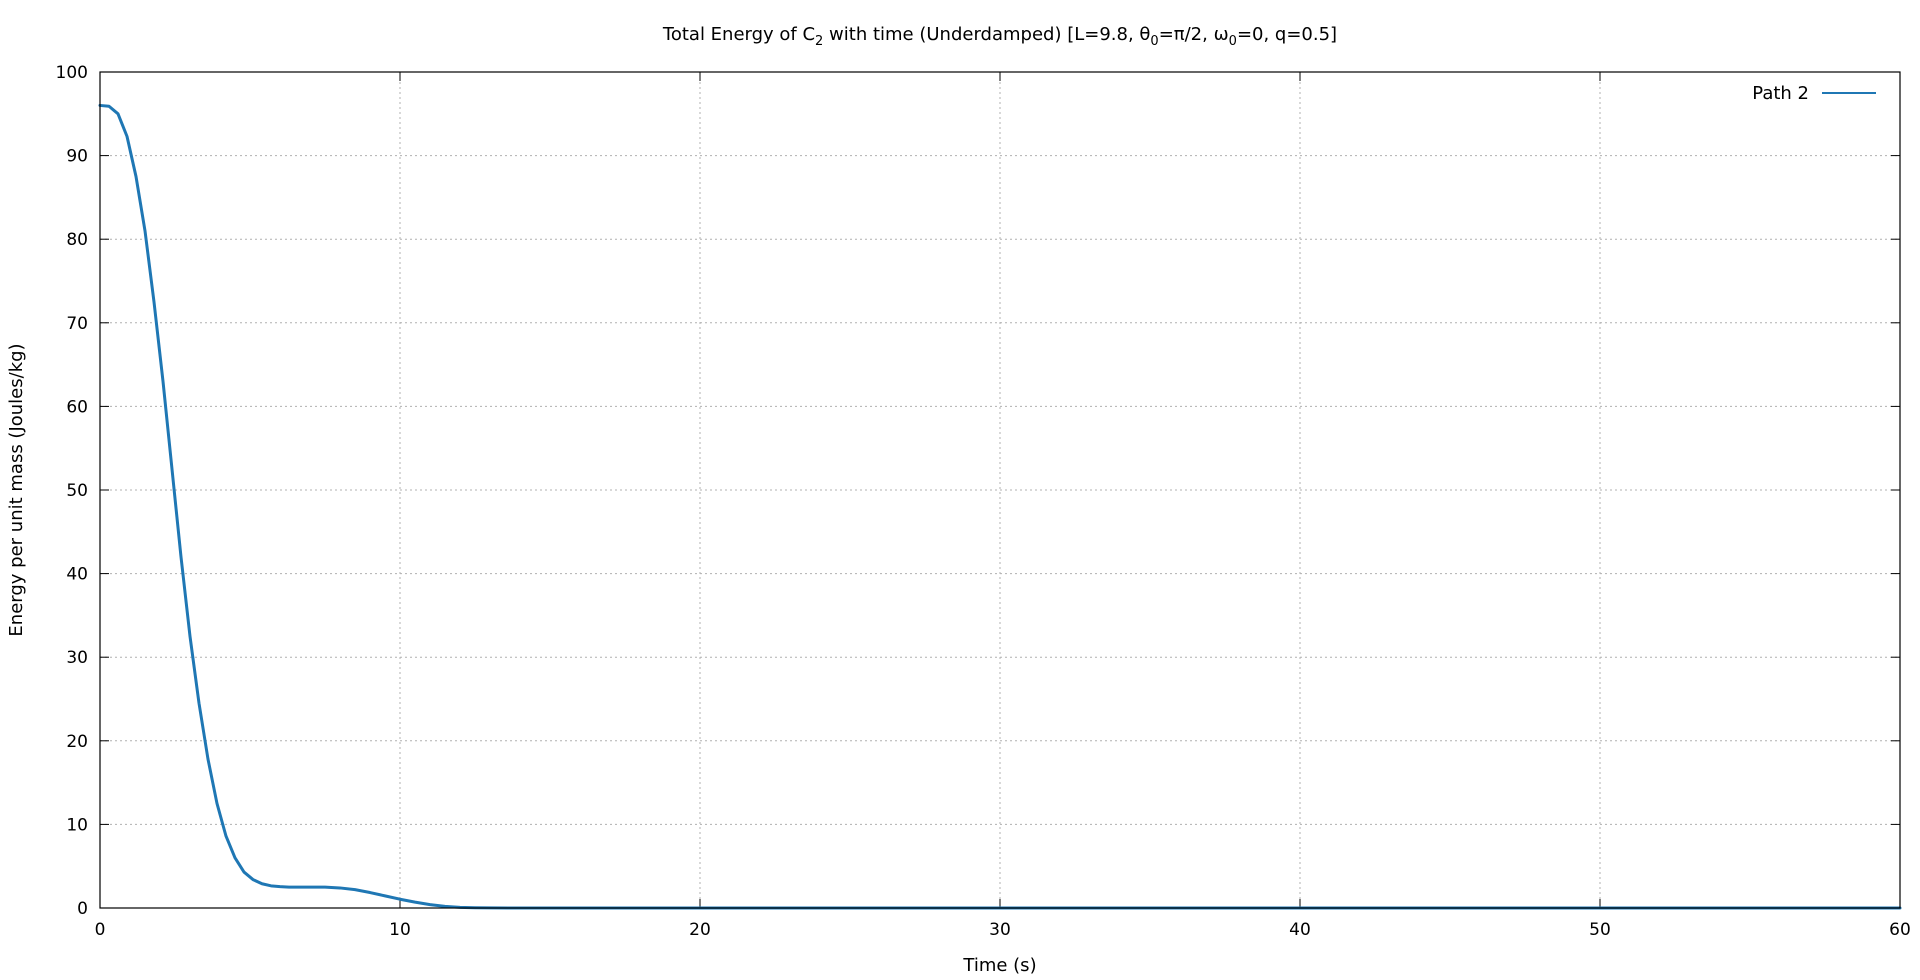 The image size is (1920, 980). What do you see at coordinates (77, 324) in the screenshot?
I see `y-tick-label: 70` at bounding box center [77, 324].